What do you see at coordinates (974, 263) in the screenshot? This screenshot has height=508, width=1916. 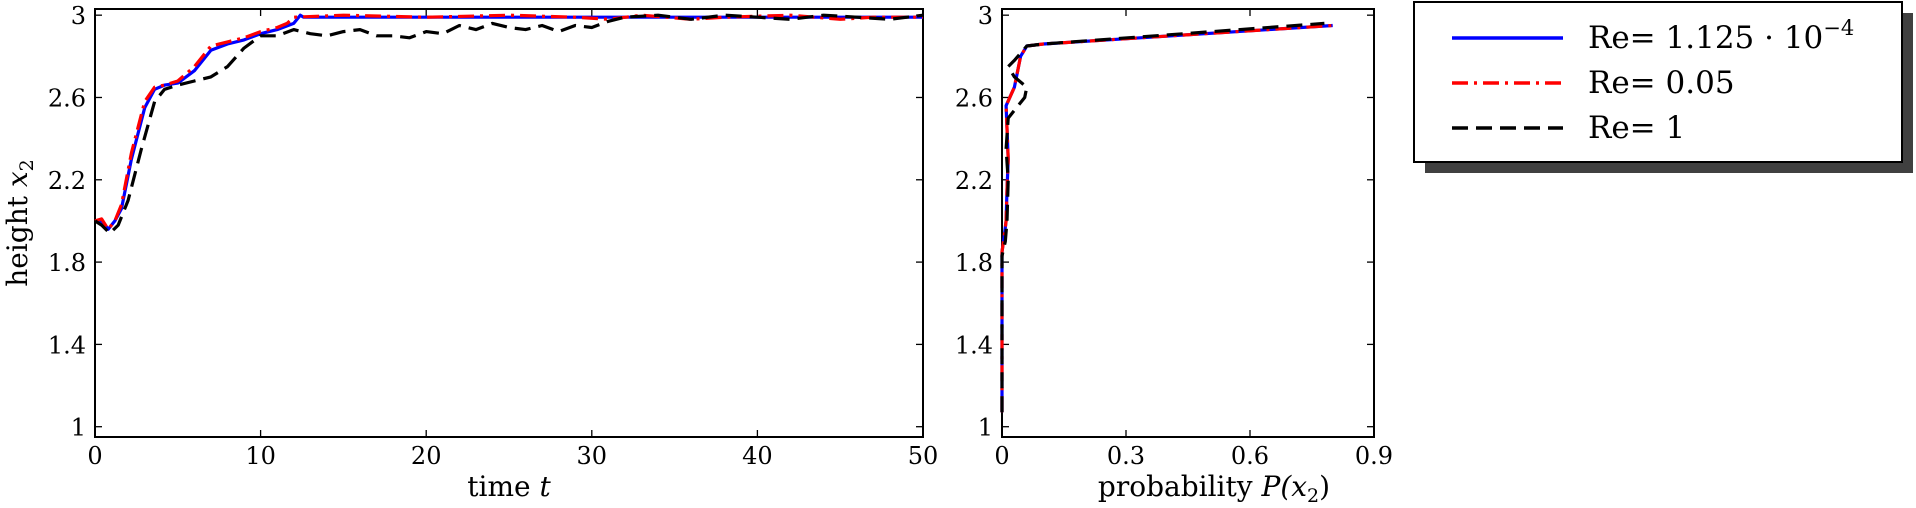 I see `probability-plot-ytick-label: 1.8` at bounding box center [974, 263].